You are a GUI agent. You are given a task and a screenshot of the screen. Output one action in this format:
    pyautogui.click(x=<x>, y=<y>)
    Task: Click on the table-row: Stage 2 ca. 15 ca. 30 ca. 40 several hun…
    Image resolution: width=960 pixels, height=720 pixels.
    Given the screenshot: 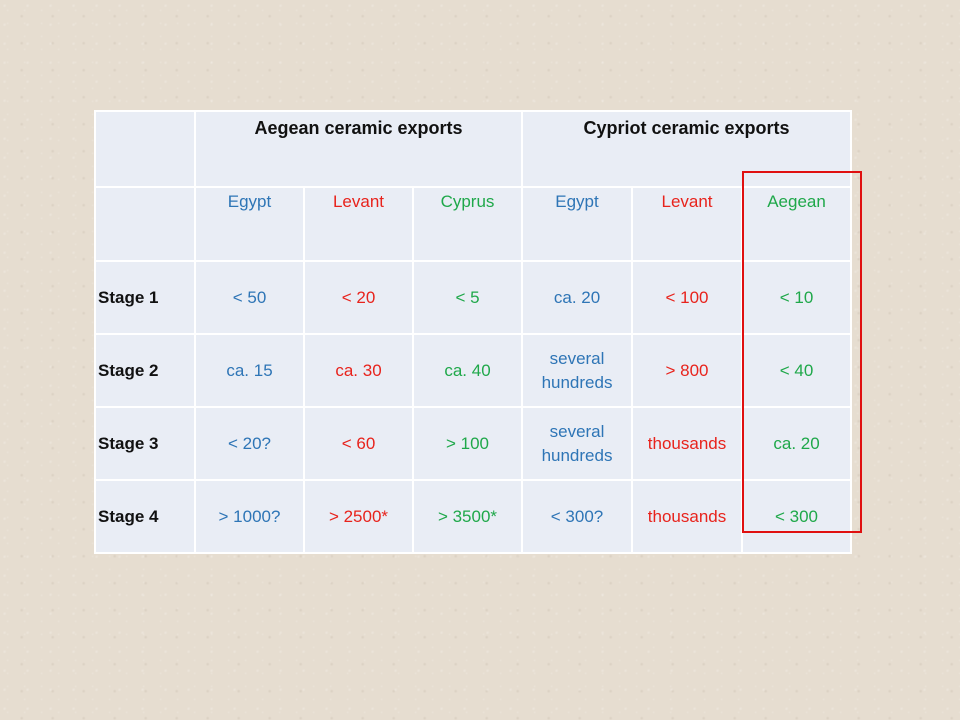 What is the action you would take?
    pyautogui.click(x=473, y=370)
    